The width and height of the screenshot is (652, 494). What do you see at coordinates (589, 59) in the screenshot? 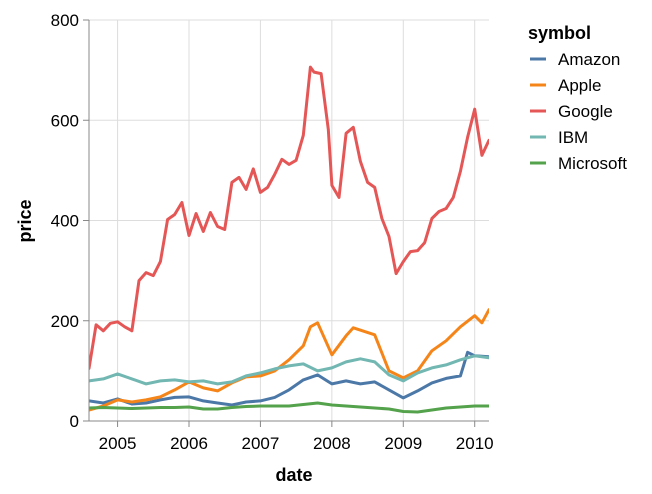
I see `legend-label-amazon: Amazon` at bounding box center [589, 59].